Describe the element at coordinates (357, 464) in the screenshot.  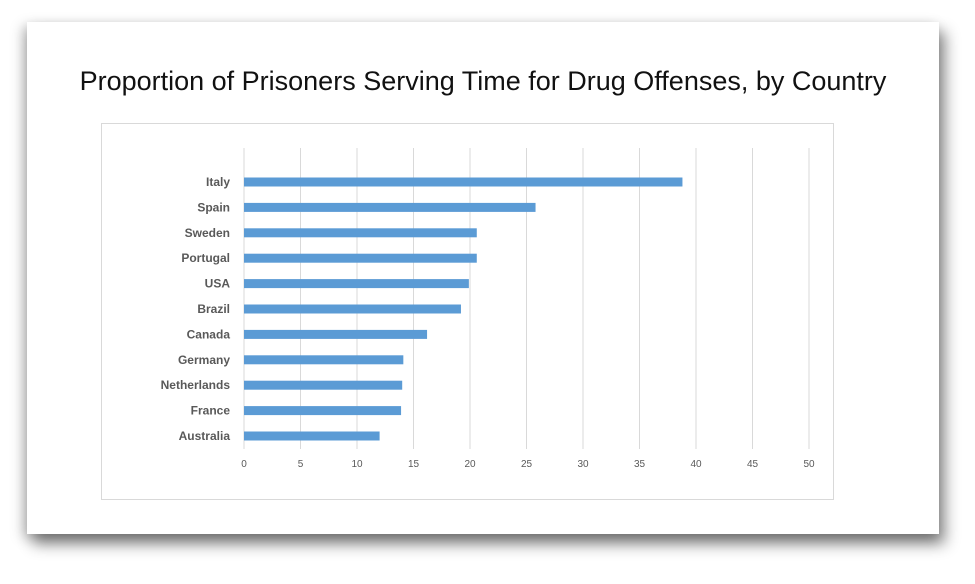
I see `x-tick-label: 10` at that location.